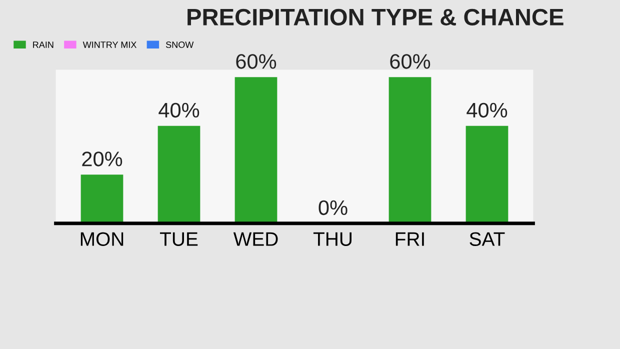  Describe the element at coordinates (102, 159) in the screenshot. I see `data-label: 20%` at that location.